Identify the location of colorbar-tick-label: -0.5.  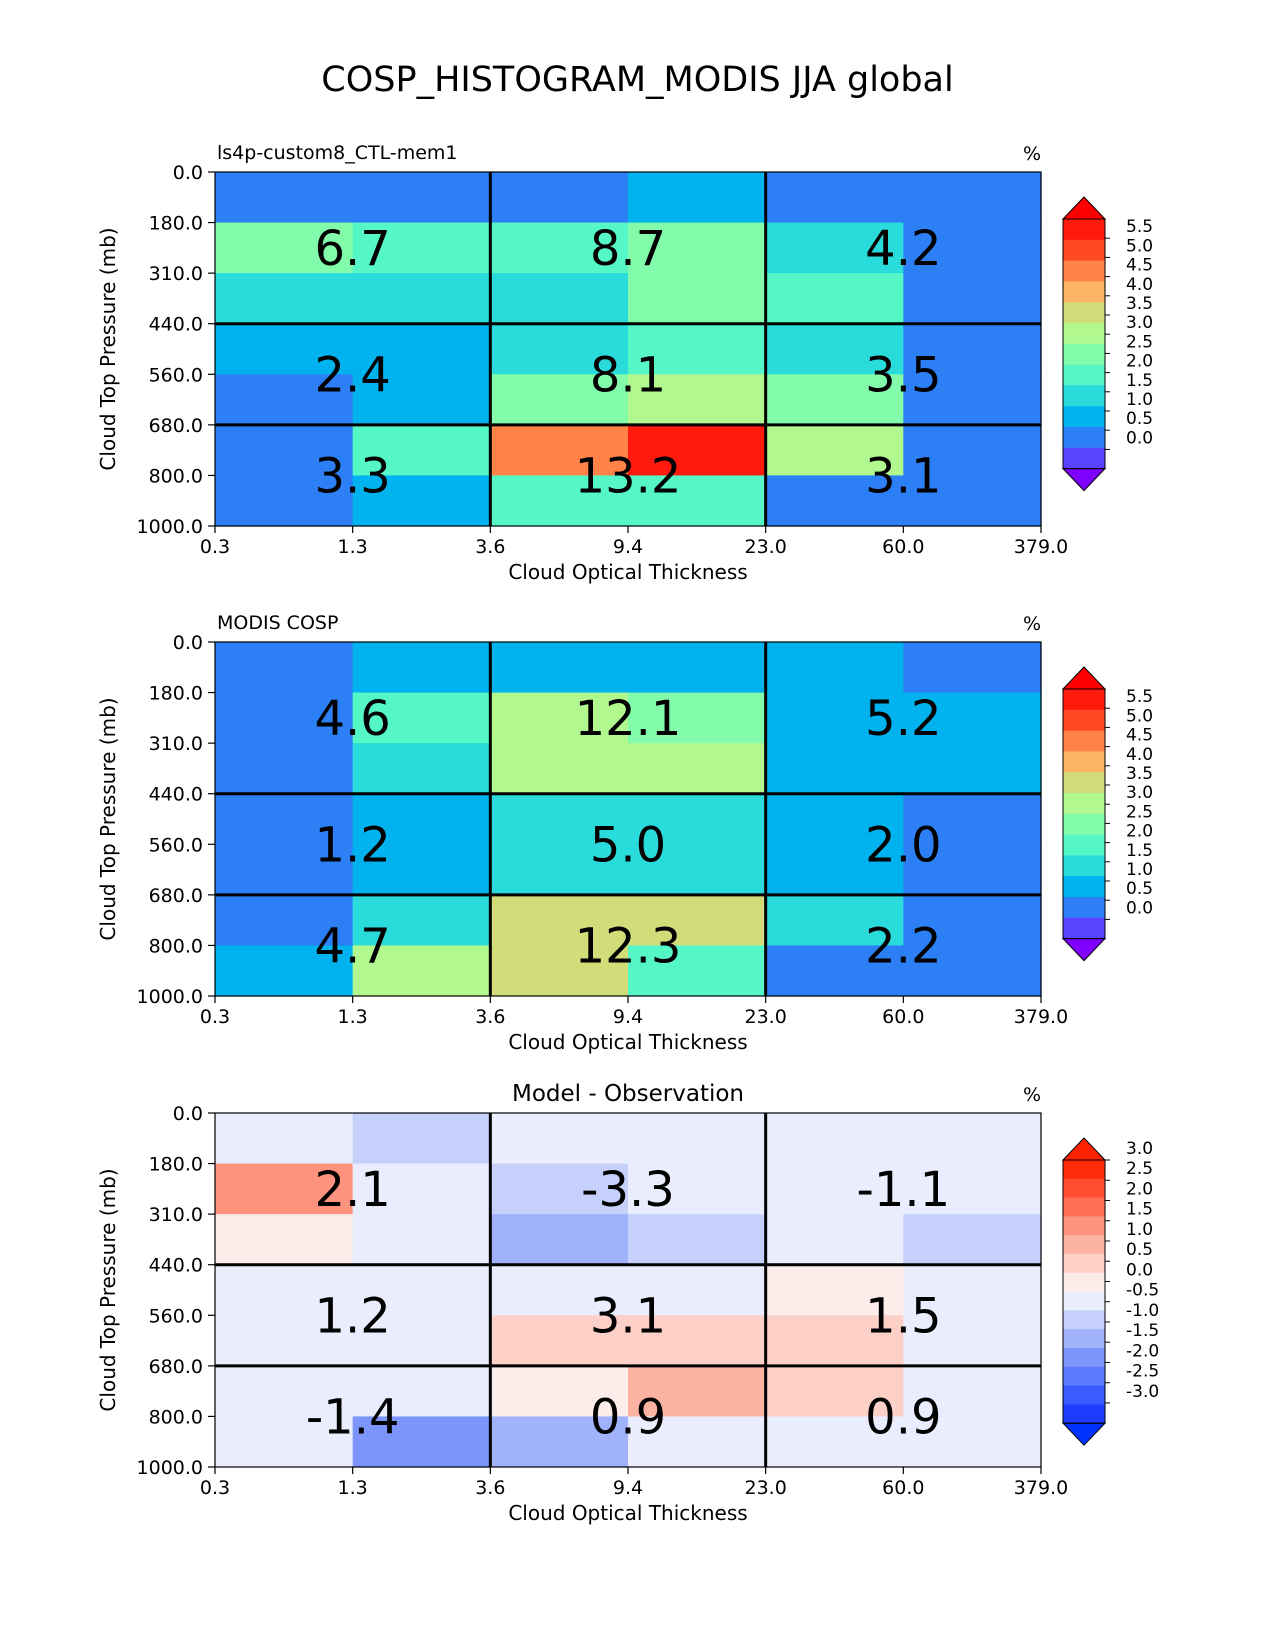
(1142, 1291).